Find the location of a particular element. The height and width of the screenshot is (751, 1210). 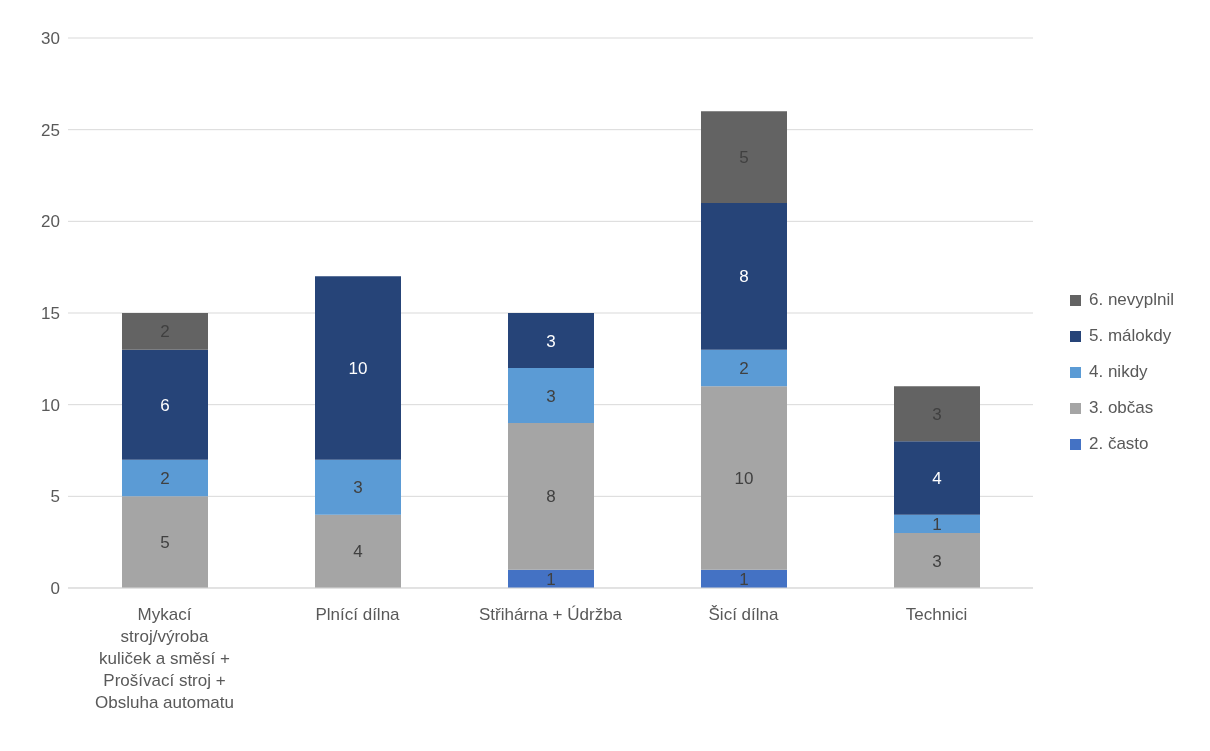

data-label: 6 is located at coordinates (165, 405).